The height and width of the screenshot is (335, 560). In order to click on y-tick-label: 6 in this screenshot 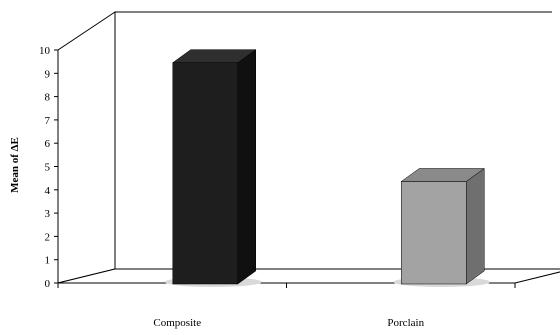, I will do `click(48, 144)`.